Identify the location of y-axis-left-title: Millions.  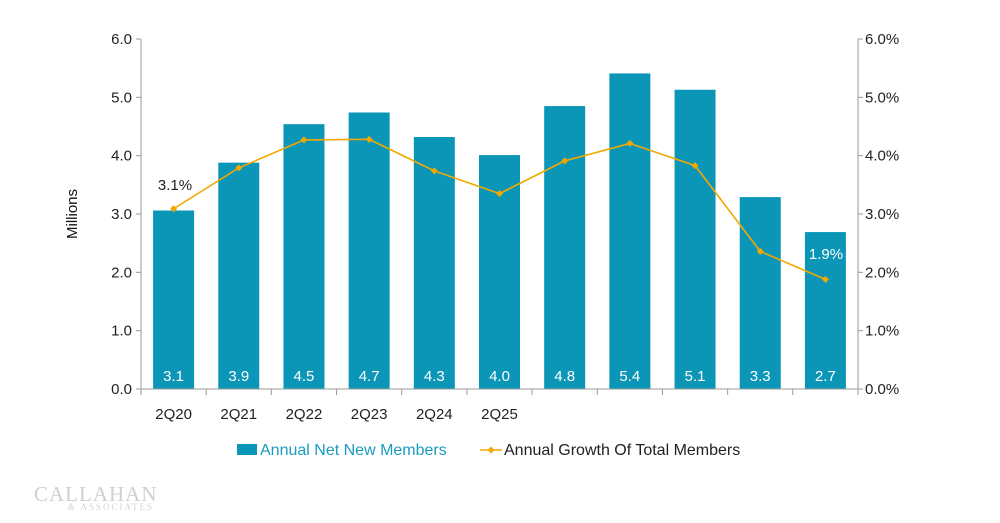
(72, 214).